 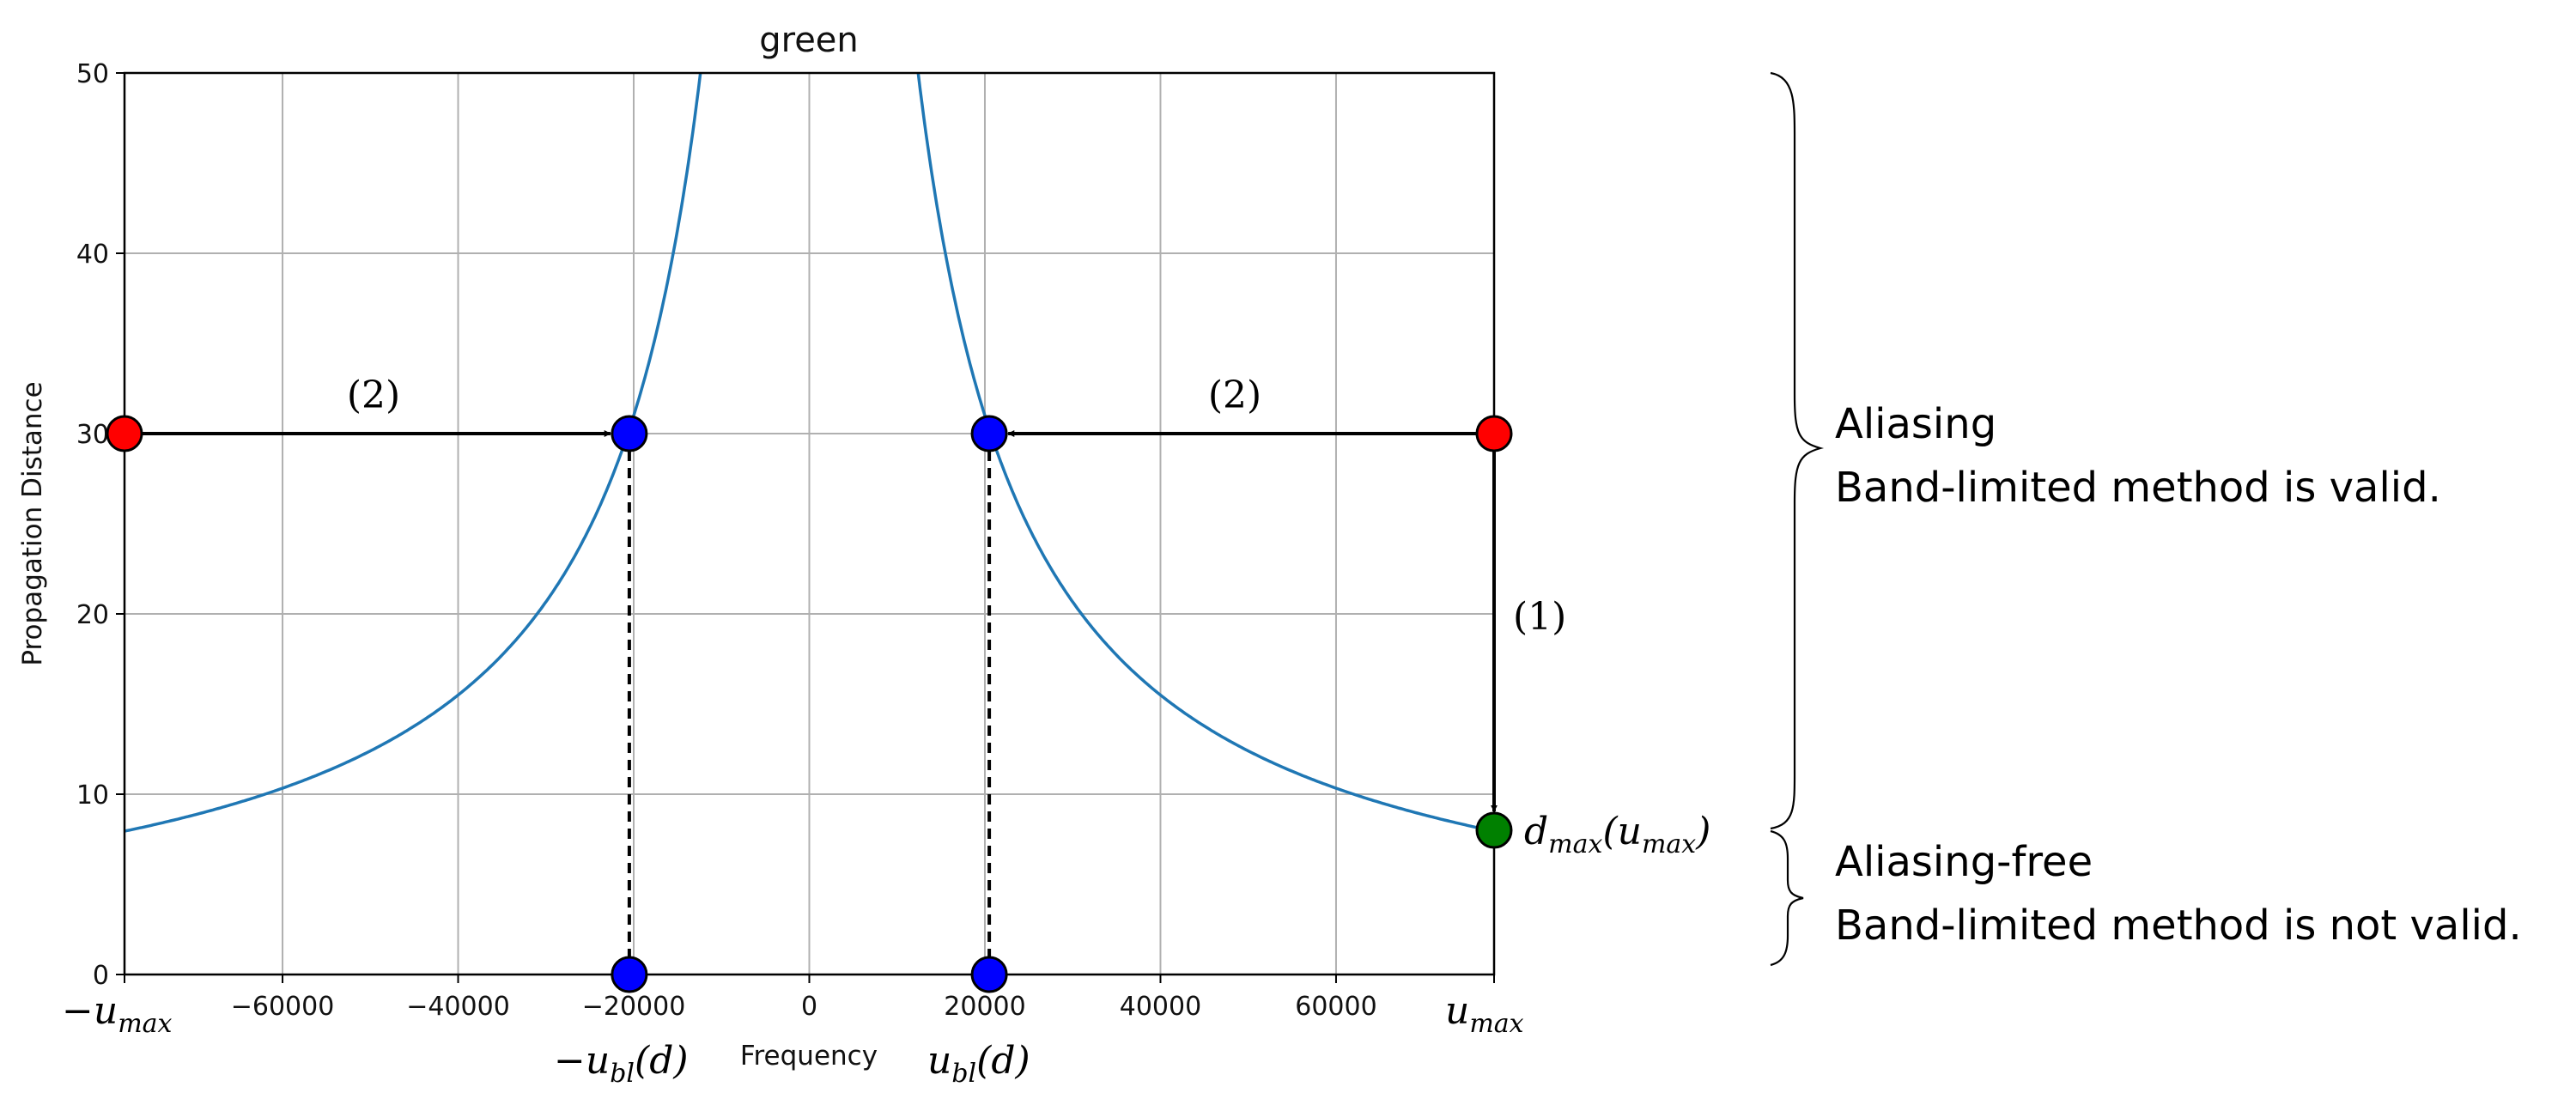 I want to click on y-tick-label: 20, so click(x=93, y=615).